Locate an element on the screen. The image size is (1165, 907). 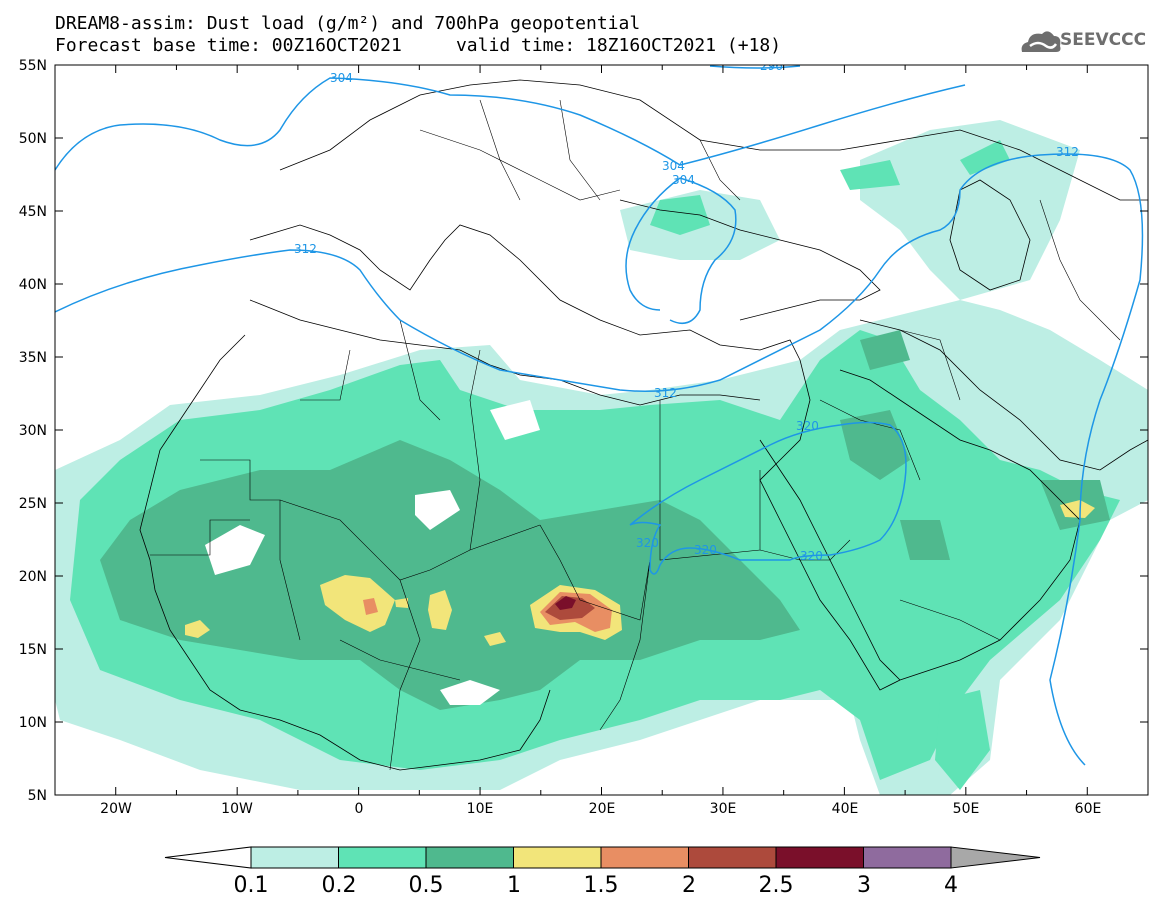
lat-label: 10N is located at coordinates (33, 723).